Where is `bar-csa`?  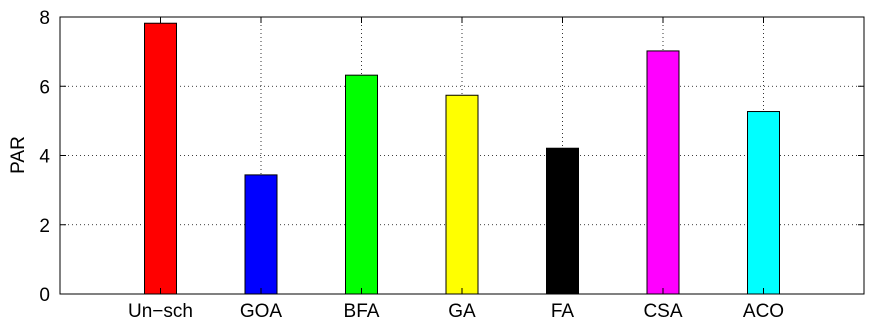
bar-csa is located at coordinates (663, 172).